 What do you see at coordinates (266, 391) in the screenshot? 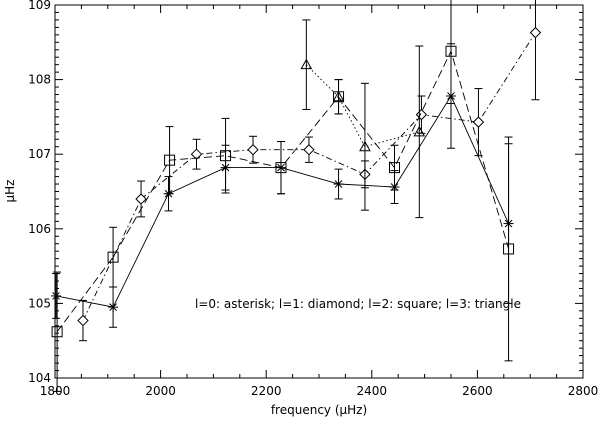
I see `x-tick-label: 2200` at bounding box center [266, 391].